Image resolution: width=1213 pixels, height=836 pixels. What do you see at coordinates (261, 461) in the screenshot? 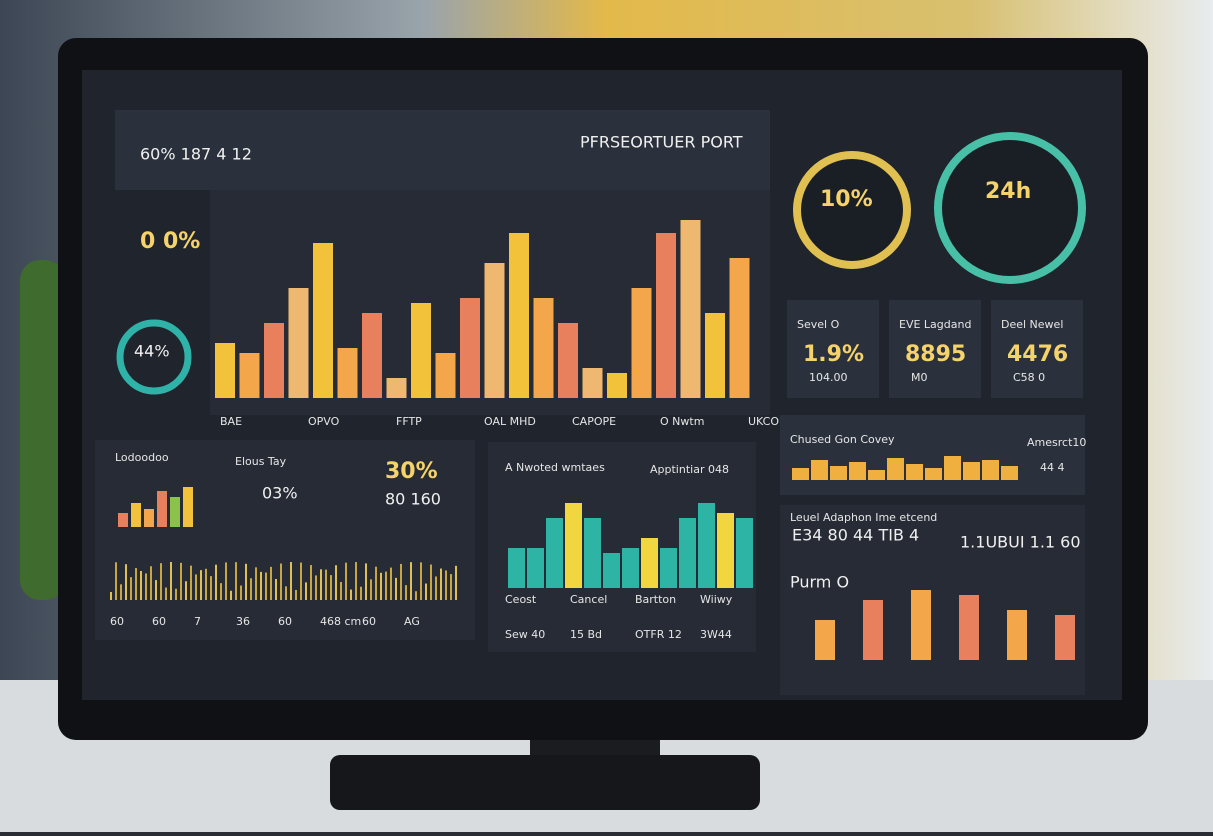
I see `check-label: Elous Tay` at bounding box center [261, 461].